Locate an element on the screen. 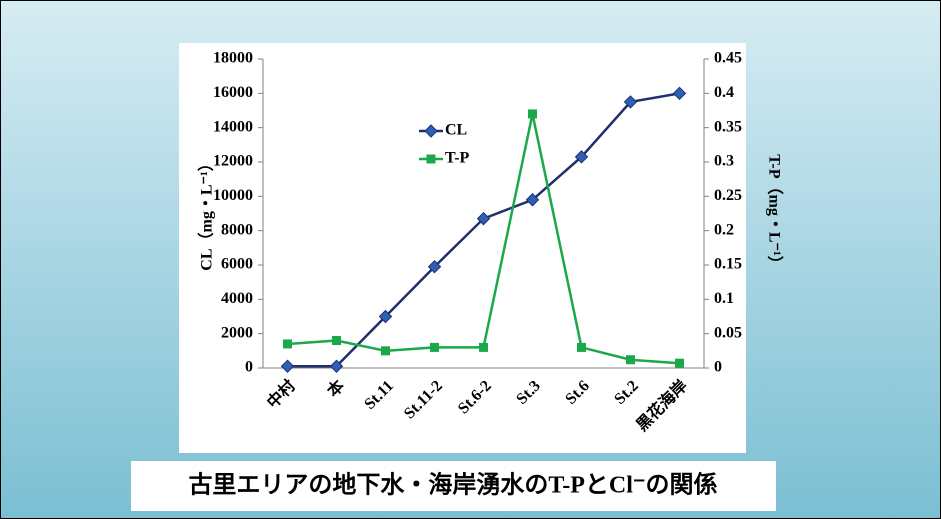 Image resolution: width=941 pixels, height=519 pixels. y-tick-label: 6000 is located at coordinates (237, 264).